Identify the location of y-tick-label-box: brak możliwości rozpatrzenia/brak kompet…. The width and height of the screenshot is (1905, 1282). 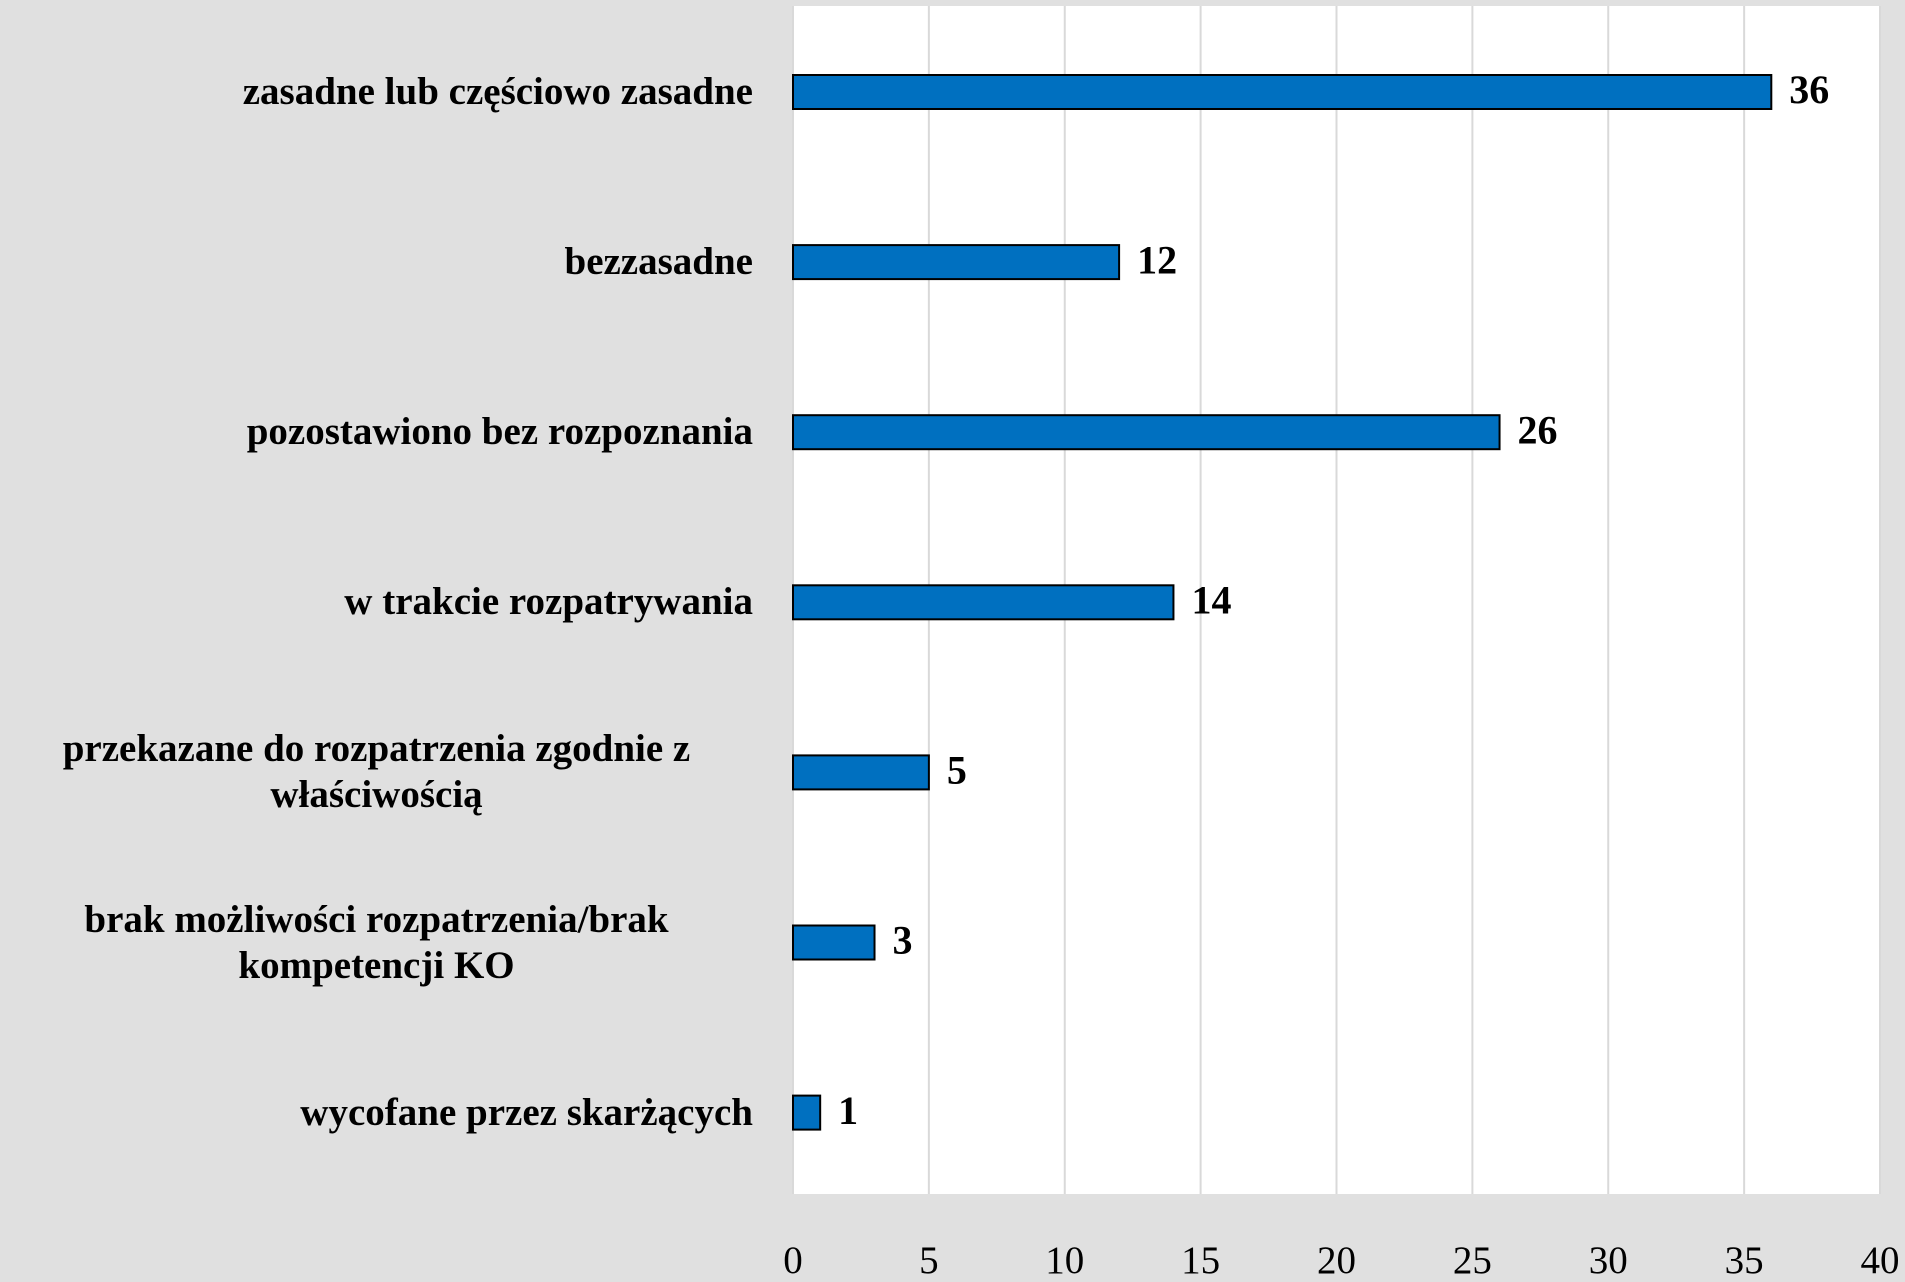
(376, 943).